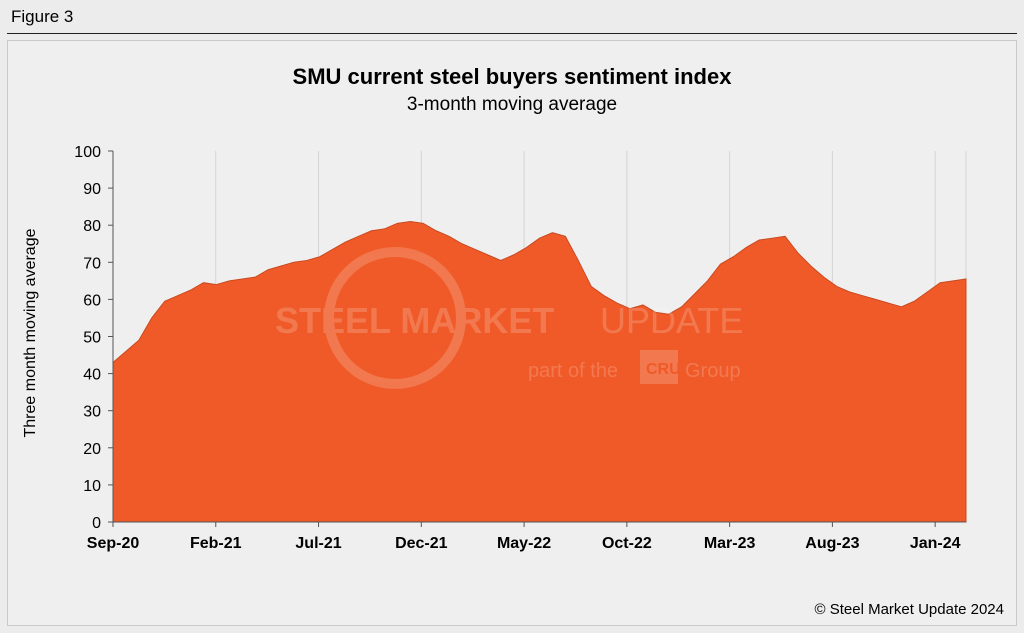 Image resolution: width=1024 pixels, height=633 pixels. Describe the element at coordinates (512, 33) in the screenshot. I see `figure-divider` at that location.